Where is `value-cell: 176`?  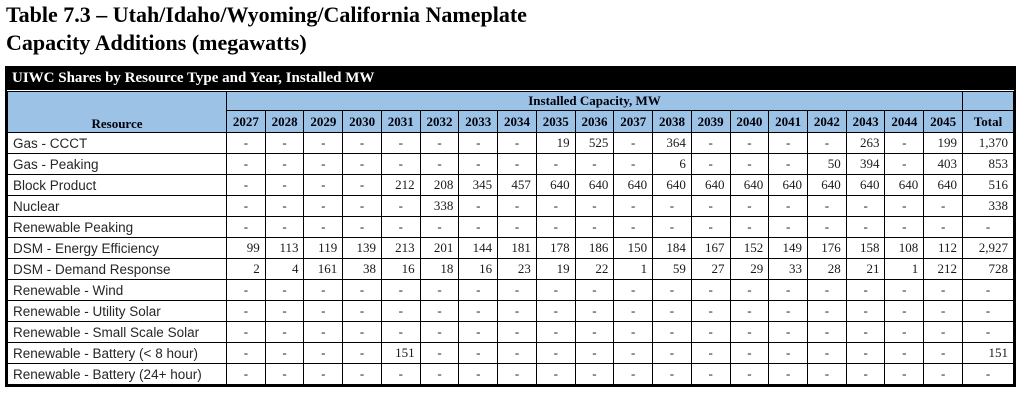 value-cell: 176 is located at coordinates (827, 248).